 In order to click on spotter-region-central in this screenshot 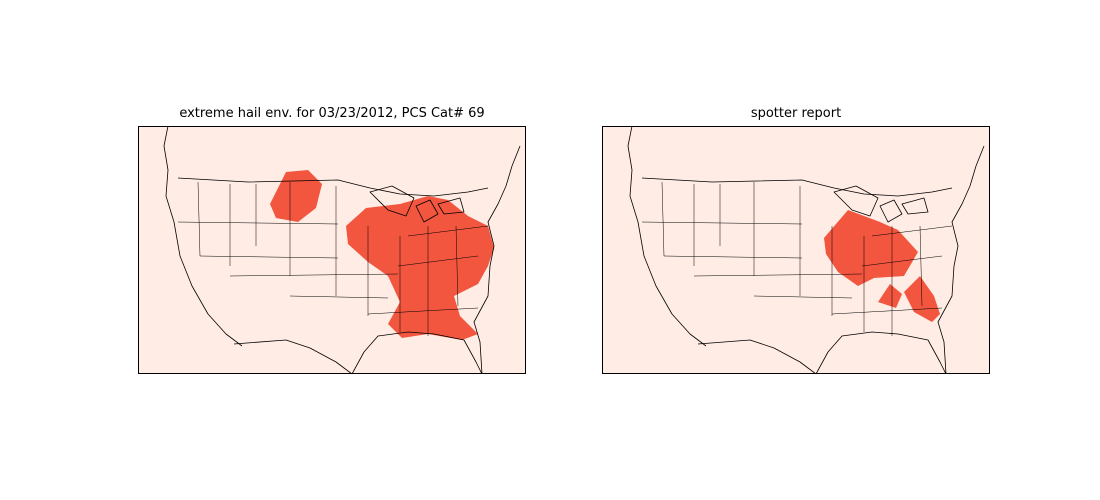, I will do `click(871, 248)`.